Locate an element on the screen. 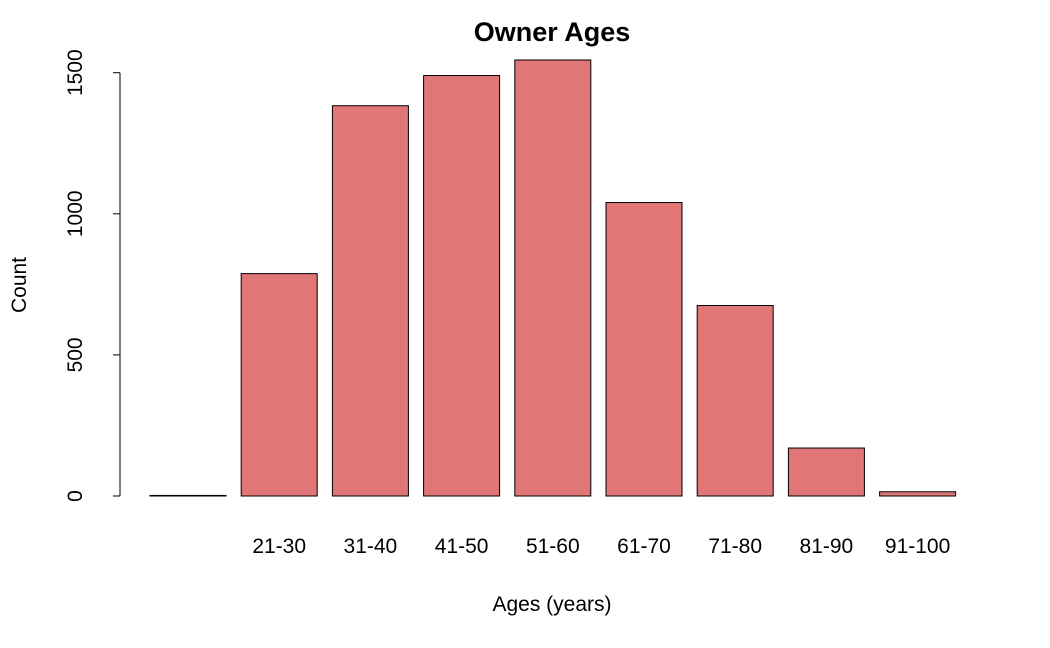  y-axis-label: Count is located at coordinates (19, 285).